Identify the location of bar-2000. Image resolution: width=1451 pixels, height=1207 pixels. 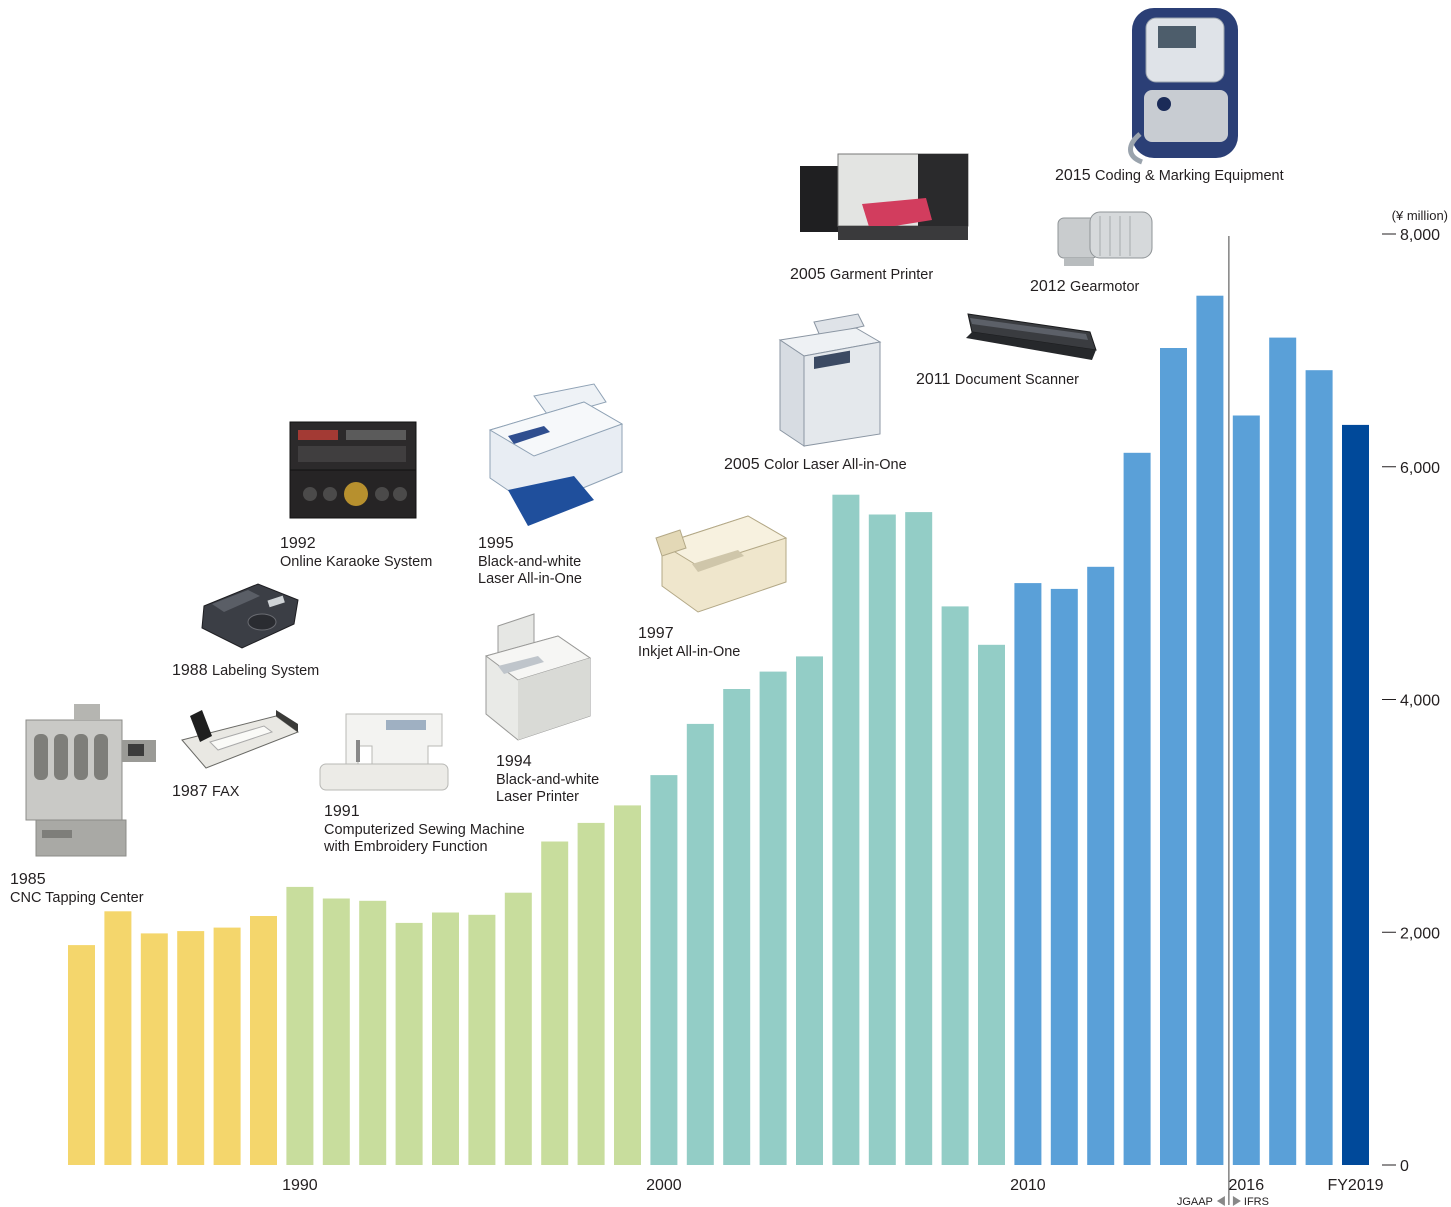
(664, 970).